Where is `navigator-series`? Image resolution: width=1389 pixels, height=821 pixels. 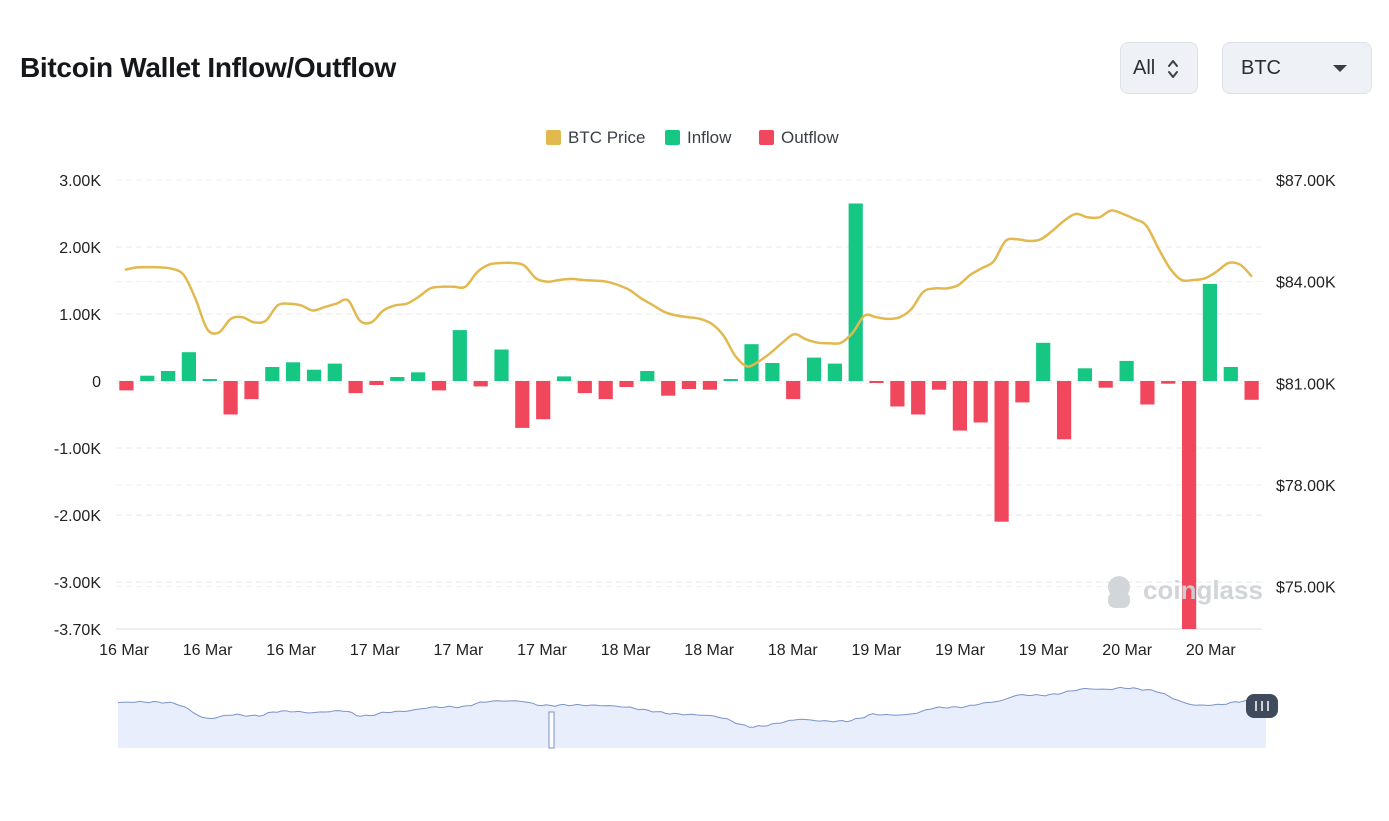 navigator-series is located at coordinates (692, 707).